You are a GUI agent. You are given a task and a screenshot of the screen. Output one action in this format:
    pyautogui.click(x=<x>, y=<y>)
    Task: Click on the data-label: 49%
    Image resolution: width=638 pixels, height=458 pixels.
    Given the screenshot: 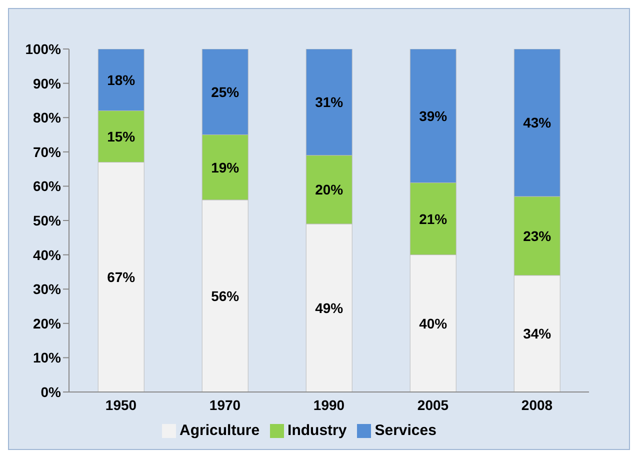 What is the action you would take?
    pyautogui.click(x=329, y=308)
    